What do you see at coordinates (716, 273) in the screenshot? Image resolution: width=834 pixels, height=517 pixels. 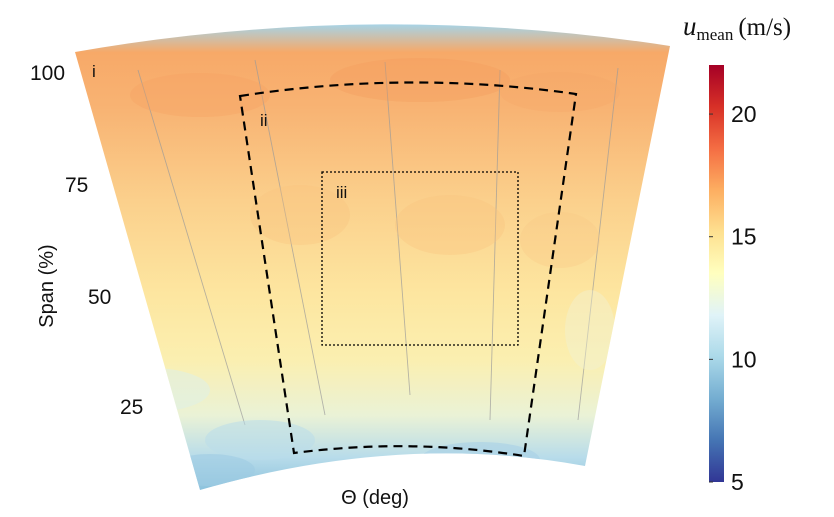 I see `colorbar-gradient` at bounding box center [716, 273].